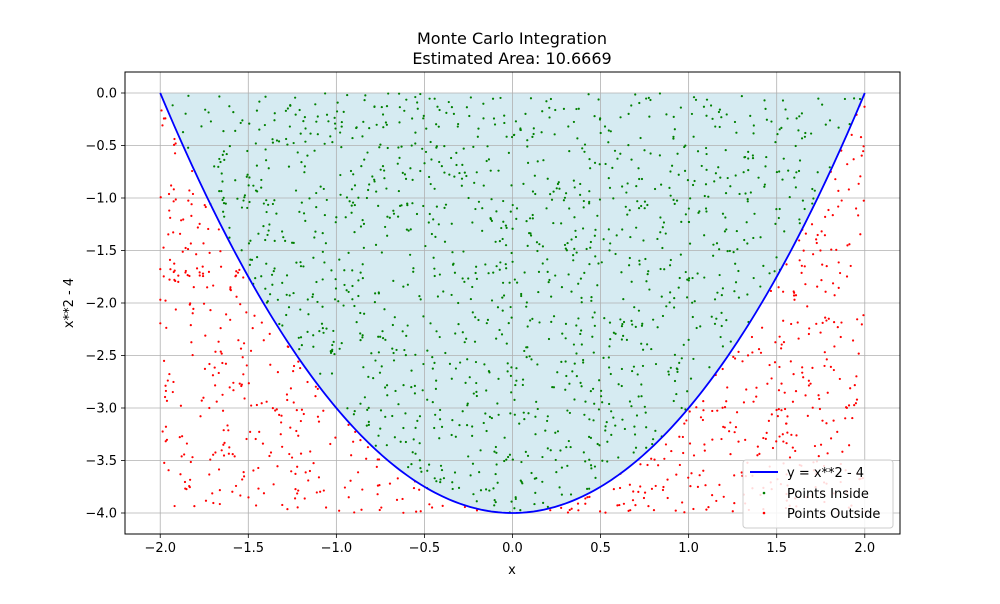 The height and width of the screenshot is (604, 1000). Describe the element at coordinates (600, 548) in the screenshot. I see `x-tick-label: 0.5` at that location.